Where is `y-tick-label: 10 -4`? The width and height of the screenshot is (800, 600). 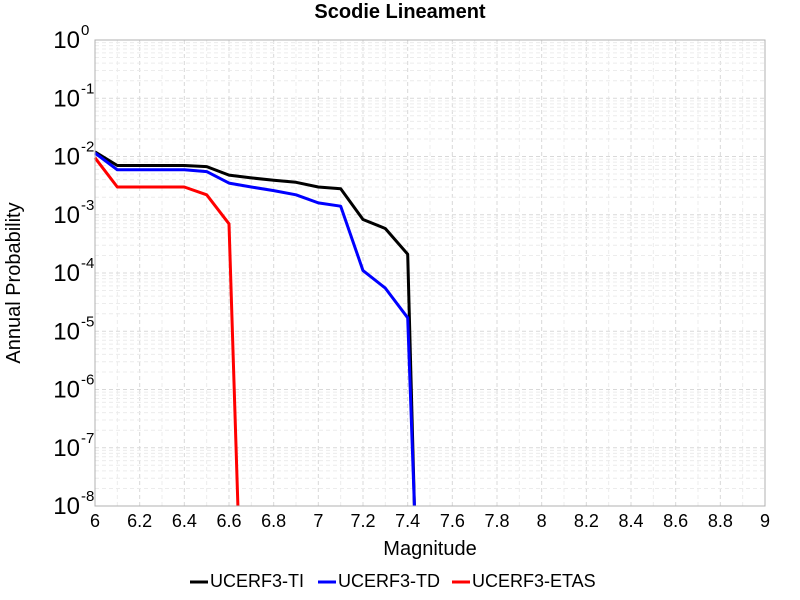
y-tick-label: 10 -4 is located at coordinates (73, 271).